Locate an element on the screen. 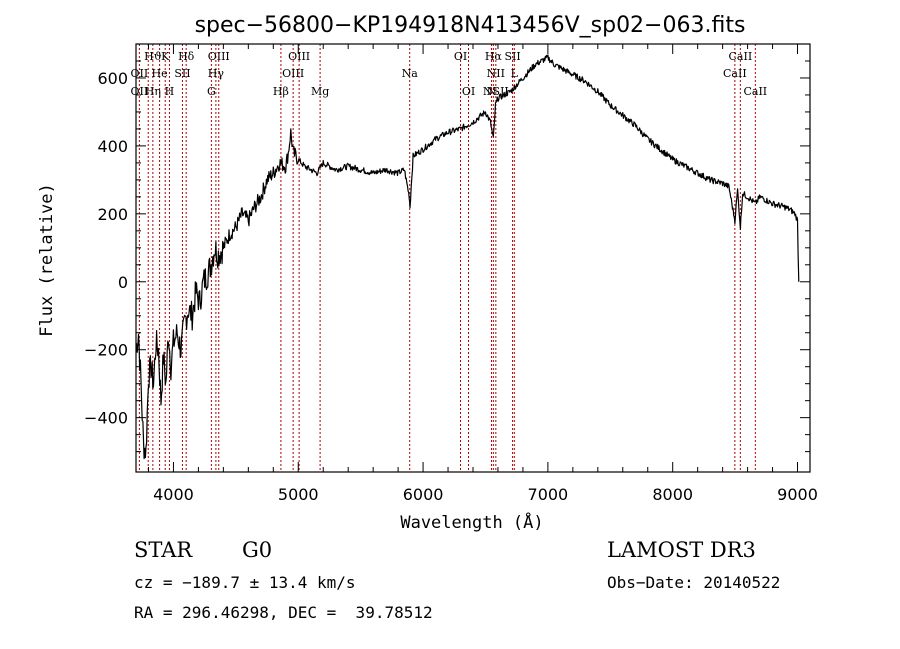  spectral-line-label: Mg is located at coordinates (320, 91).